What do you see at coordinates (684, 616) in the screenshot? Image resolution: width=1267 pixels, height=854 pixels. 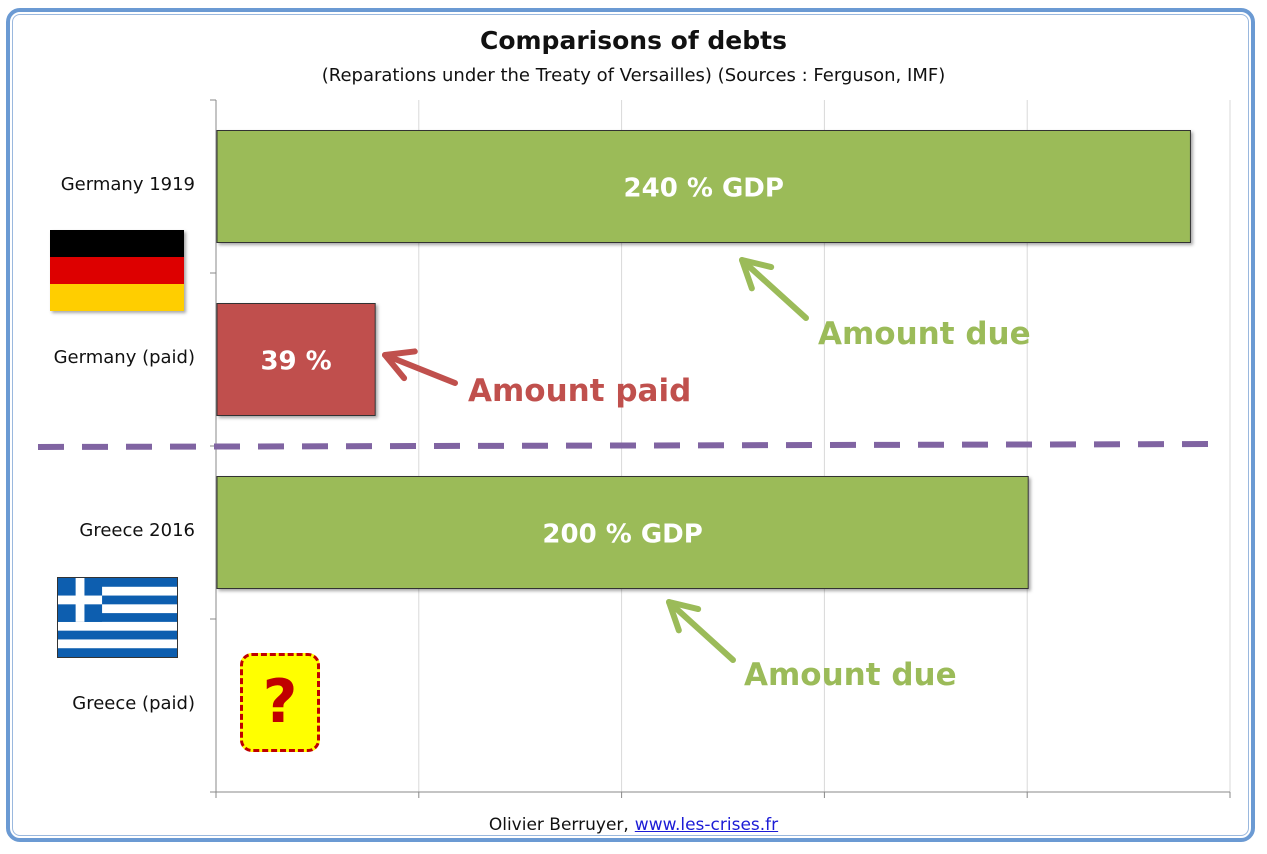 I see `arrow-greece-due-head` at bounding box center [684, 616].